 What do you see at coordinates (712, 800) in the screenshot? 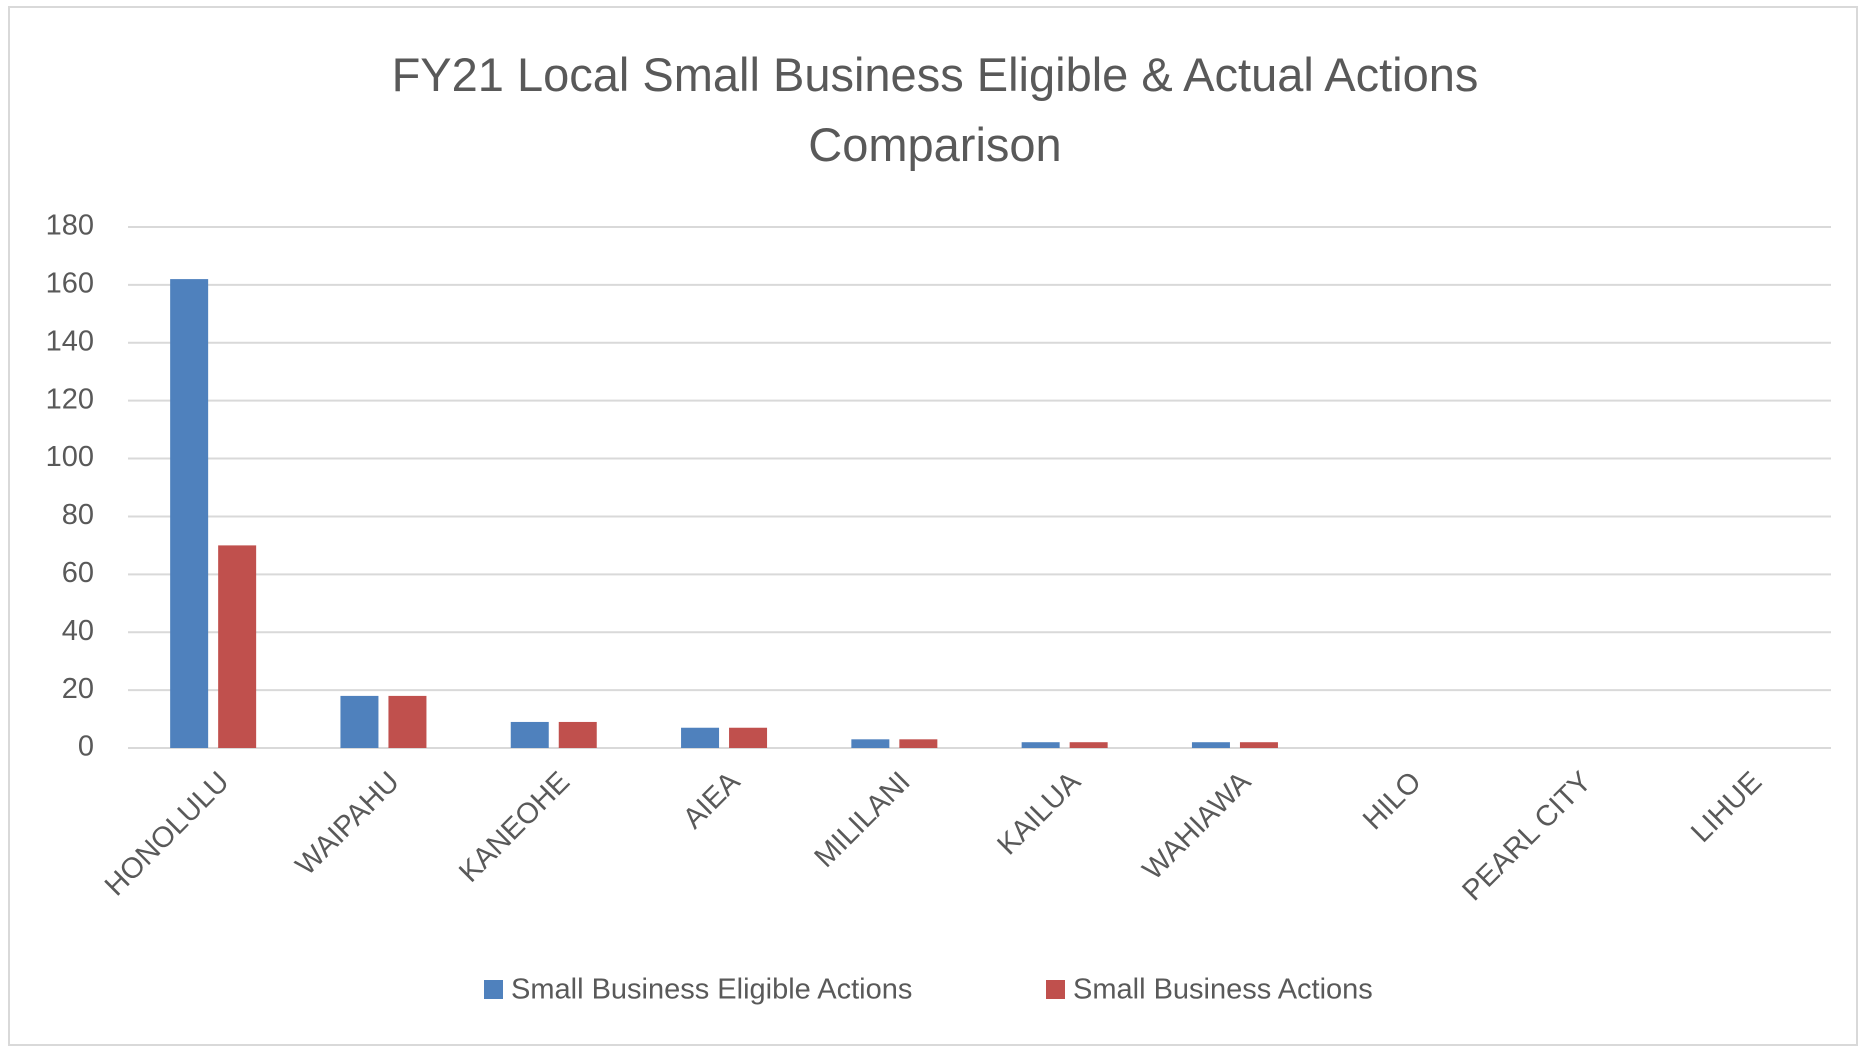
I see `x-tick-label: AIEA` at bounding box center [712, 800].